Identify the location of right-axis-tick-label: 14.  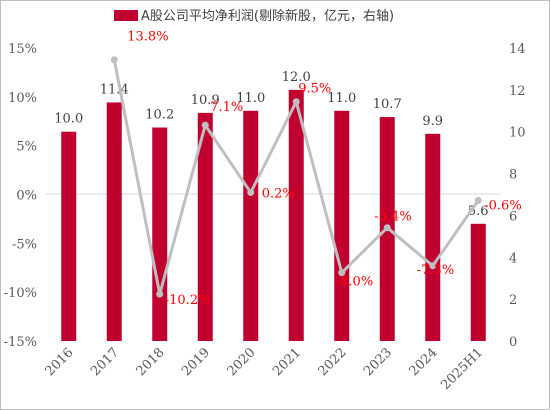
(517, 49).